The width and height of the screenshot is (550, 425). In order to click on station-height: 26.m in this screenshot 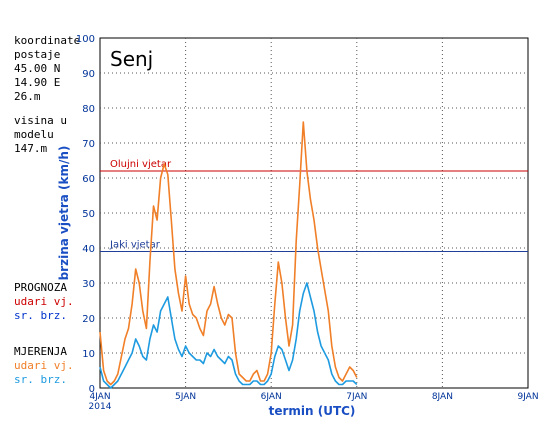, I will do `click(27, 96)`.